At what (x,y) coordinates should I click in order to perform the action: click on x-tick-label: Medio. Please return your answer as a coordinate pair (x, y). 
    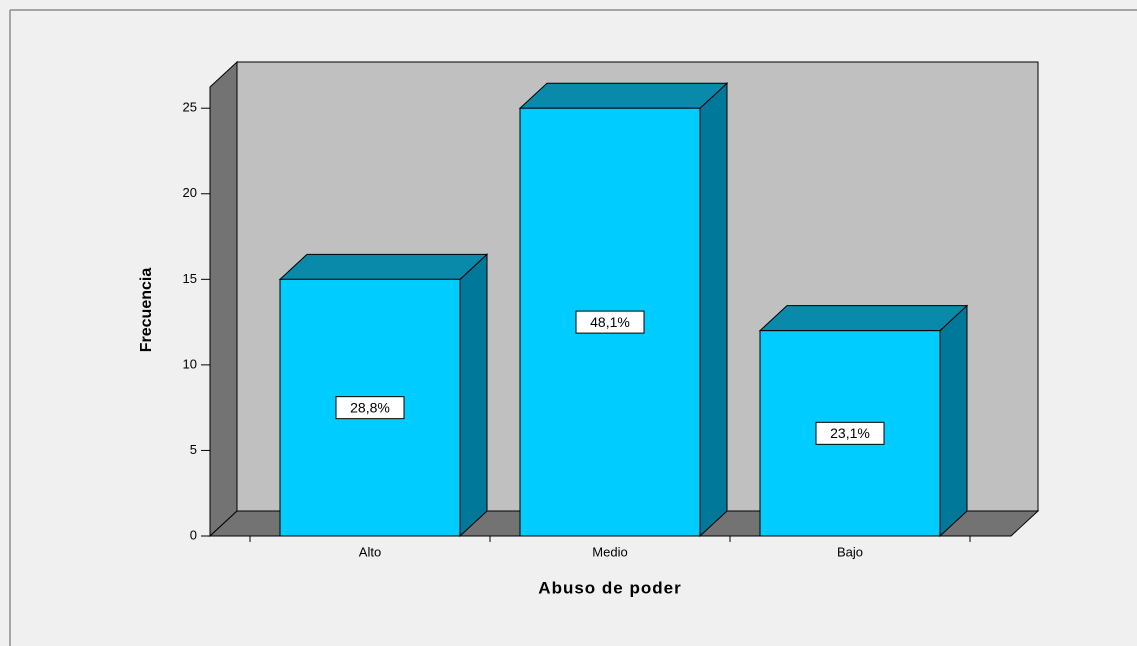
    Looking at the image, I should click on (609, 551).